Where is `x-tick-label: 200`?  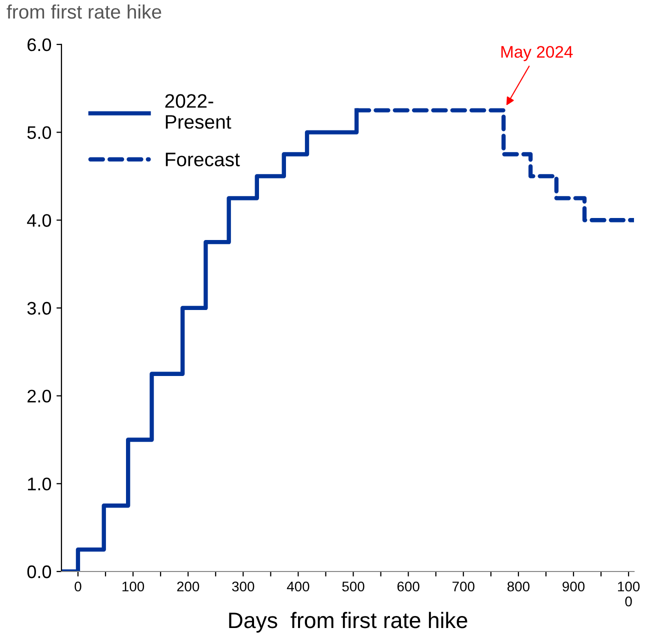 x-tick-label: 200 is located at coordinates (188, 587).